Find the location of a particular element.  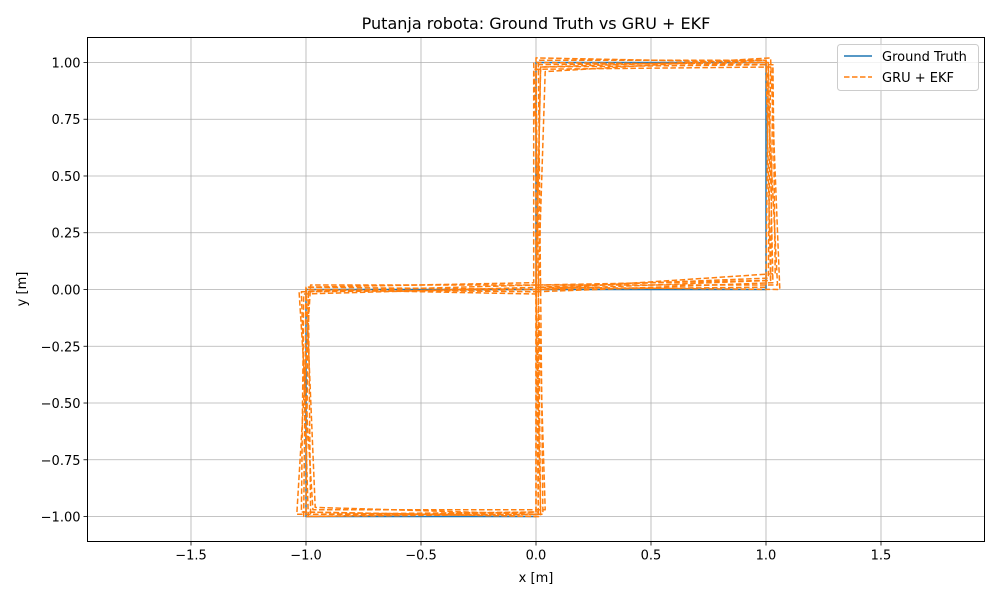

y-tick-label: 0.75 is located at coordinates (66, 120).